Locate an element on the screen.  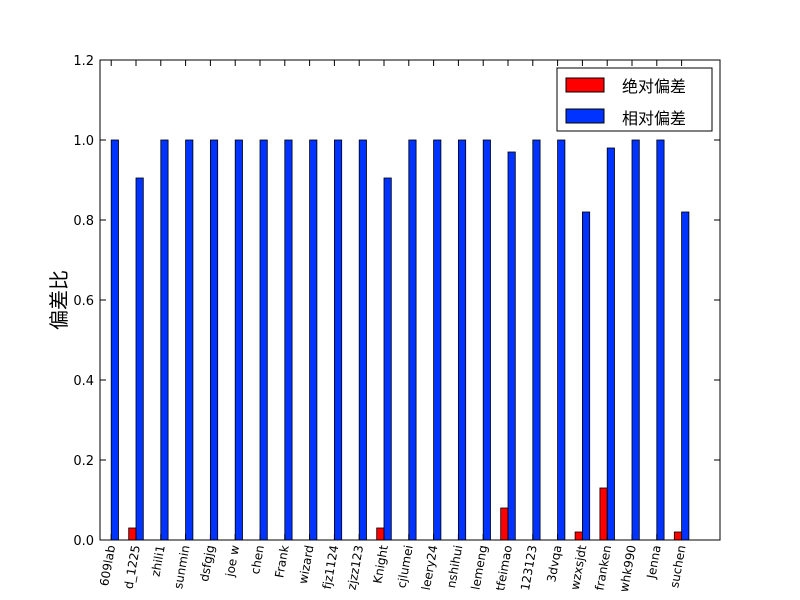
legend-swatch-relative is located at coordinates (585, 116).